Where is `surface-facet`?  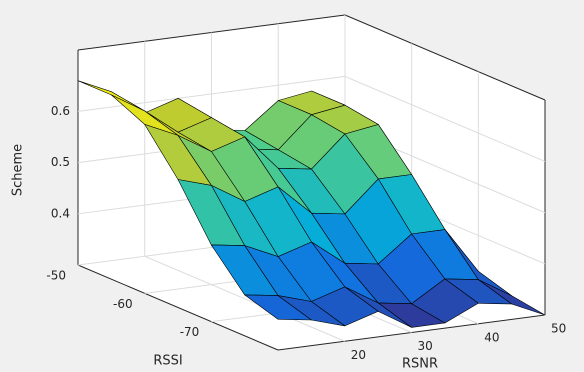
surface-facet is located at coordinates (278, 307).